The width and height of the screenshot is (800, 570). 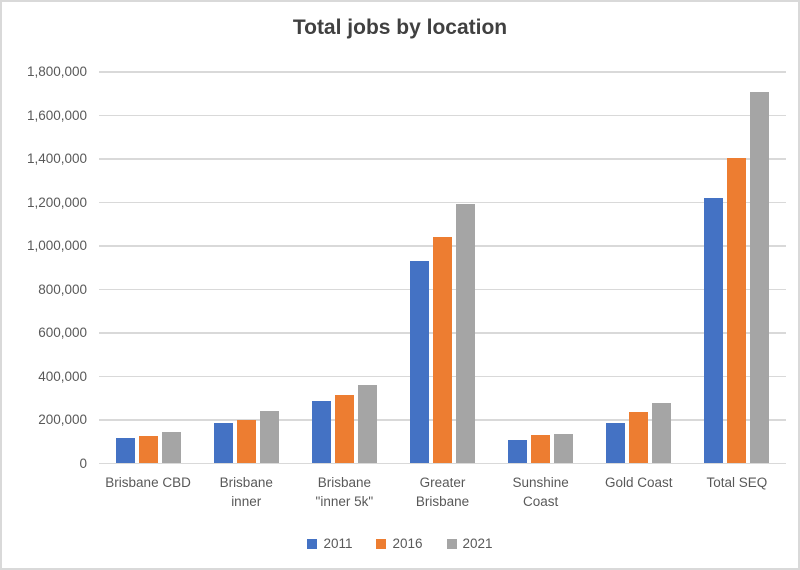 I want to click on x-axis-label-brisbane-inner-5k: Brisbane "inner 5k", so click(x=344, y=492).